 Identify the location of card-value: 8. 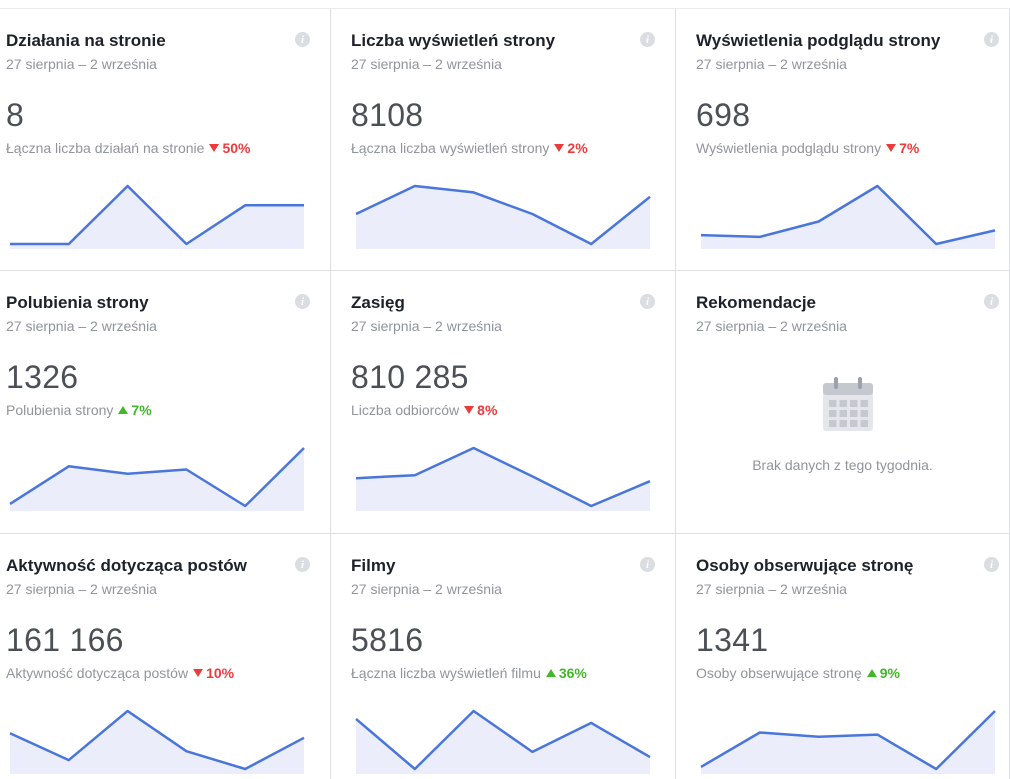
(15, 115).